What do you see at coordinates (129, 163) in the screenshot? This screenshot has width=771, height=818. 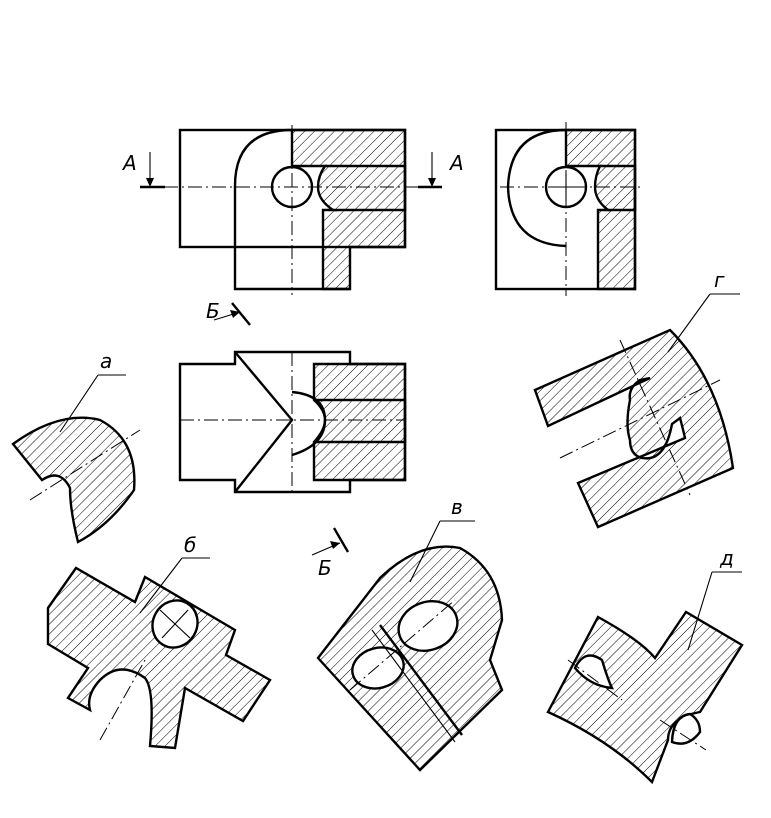 I see `section-a-label-left: А` at bounding box center [129, 163].